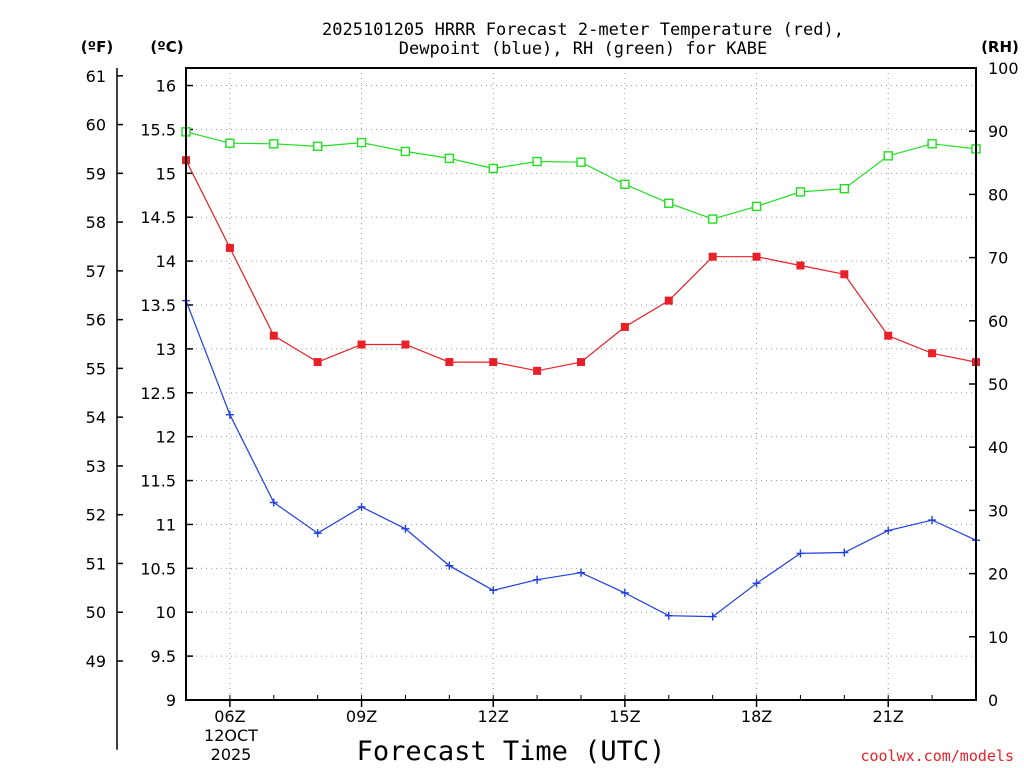 This screenshot has height=768, width=1024. What do you see at coordinates (624, 716) in the screenshot?
I see `time-tick-label: 15Z` at bounding box center [624, 716].